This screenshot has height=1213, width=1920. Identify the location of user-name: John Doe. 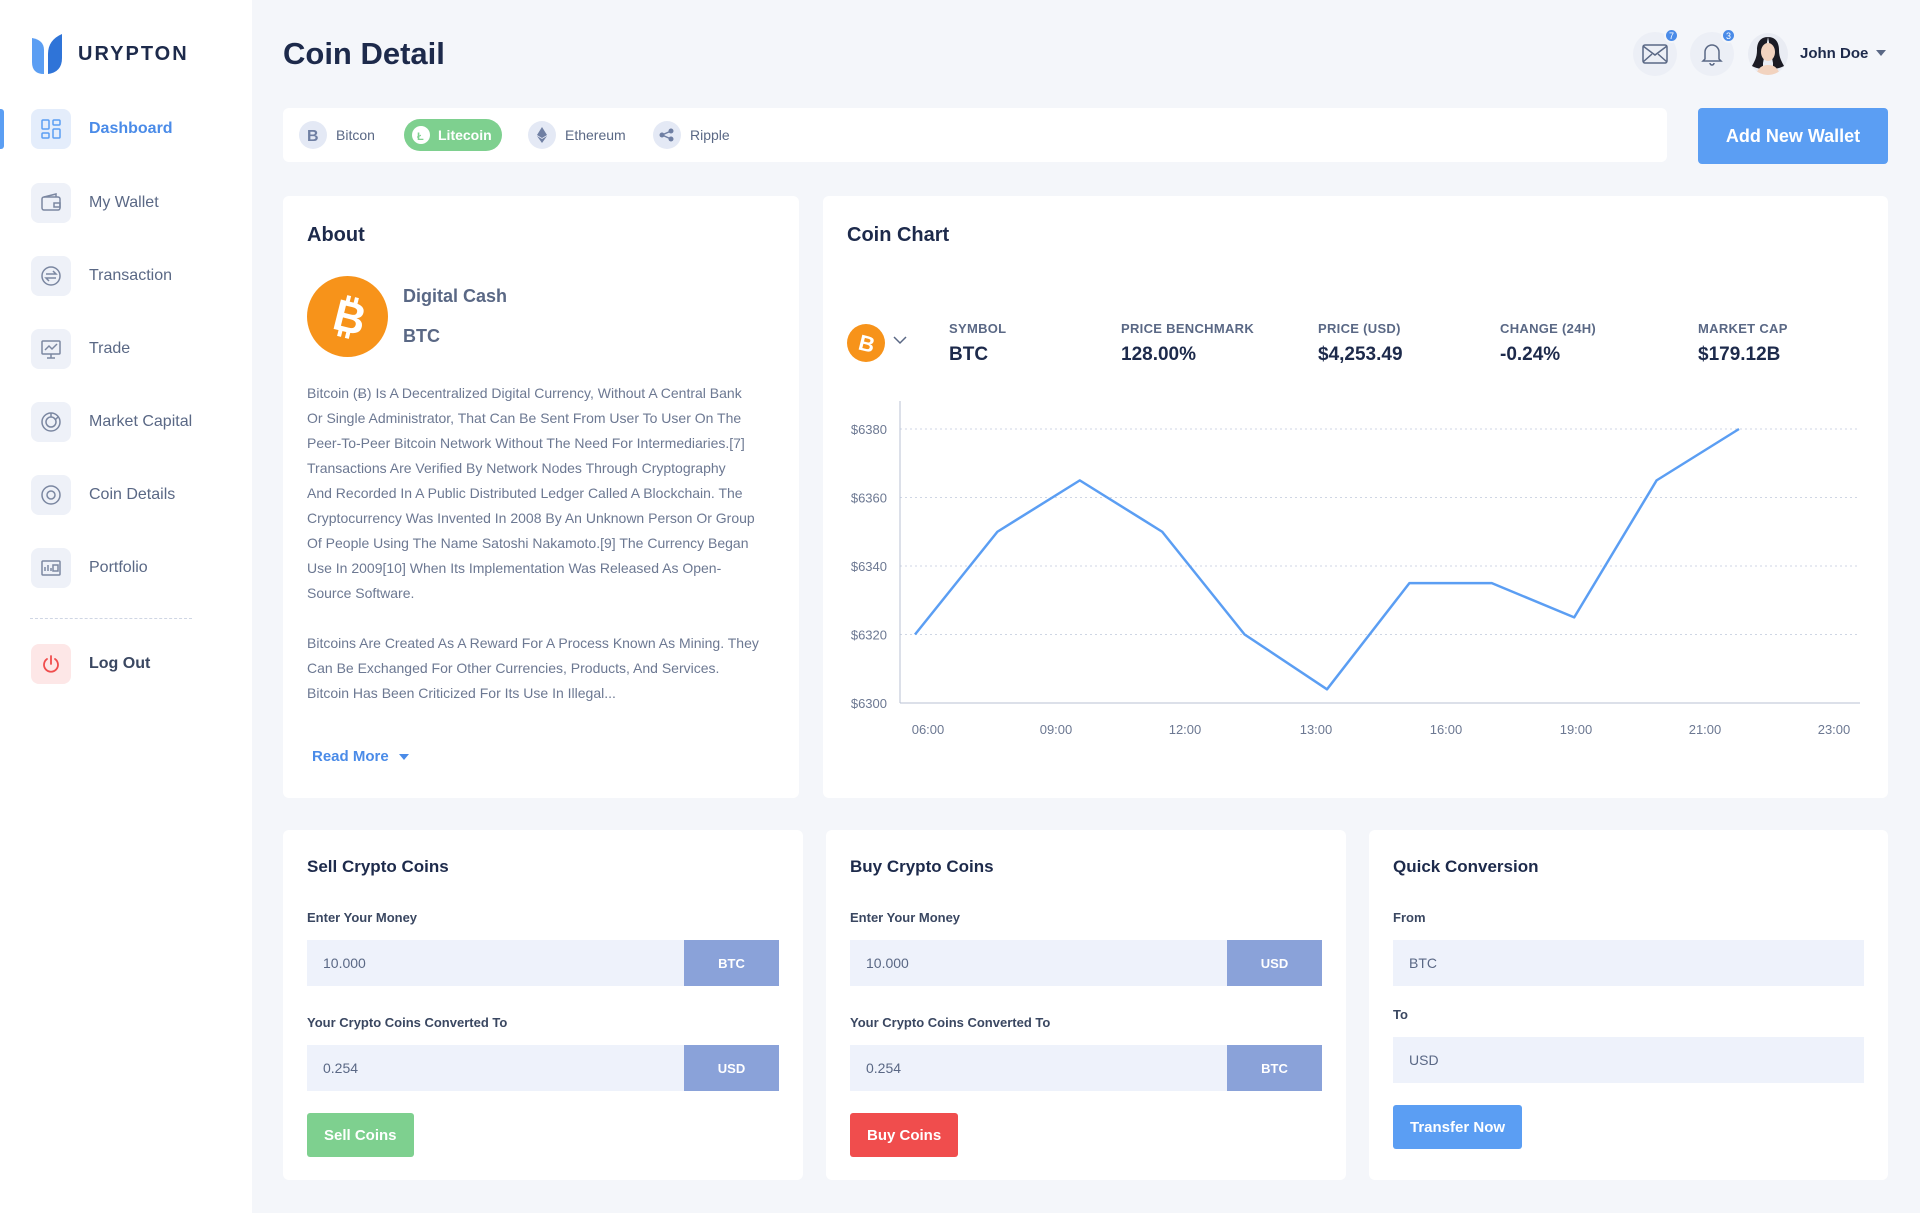
(1834, 53).